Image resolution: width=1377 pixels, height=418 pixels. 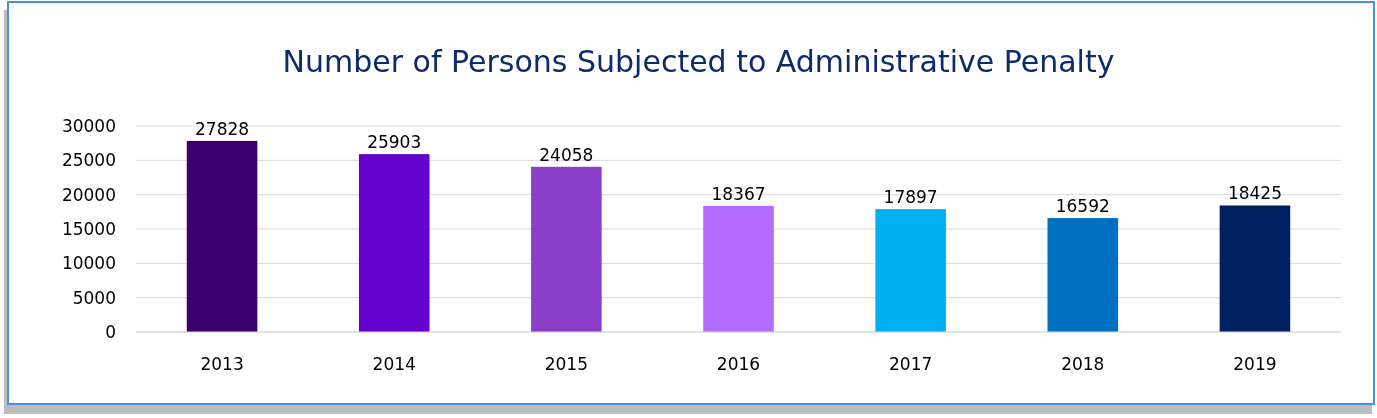 What do you see at coordinates (110, 332) in the screenshot?
I see `y-tick-label: 0` at bounding box center [110, 332].